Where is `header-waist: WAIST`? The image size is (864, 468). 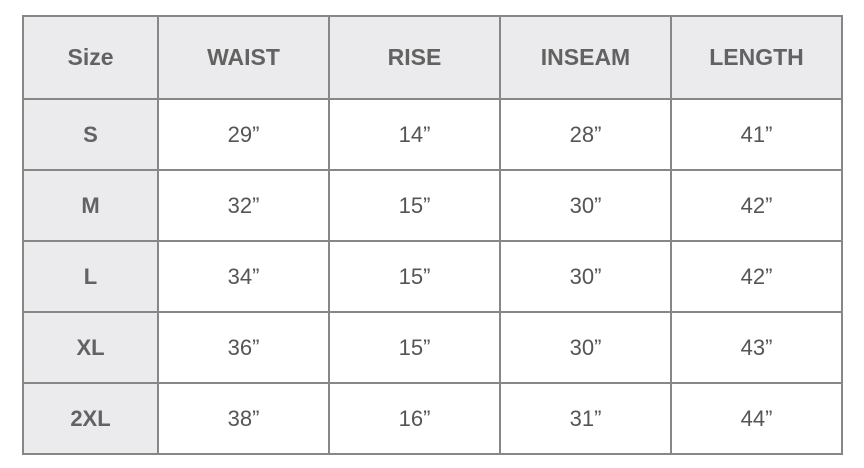 header-waist: WAIST is located at coordinates (243, 57).